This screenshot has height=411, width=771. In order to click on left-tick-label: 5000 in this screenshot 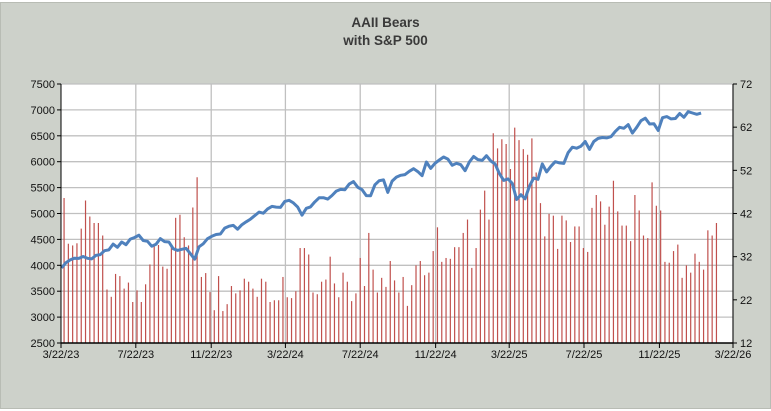, I will do `click(43, 215)`.